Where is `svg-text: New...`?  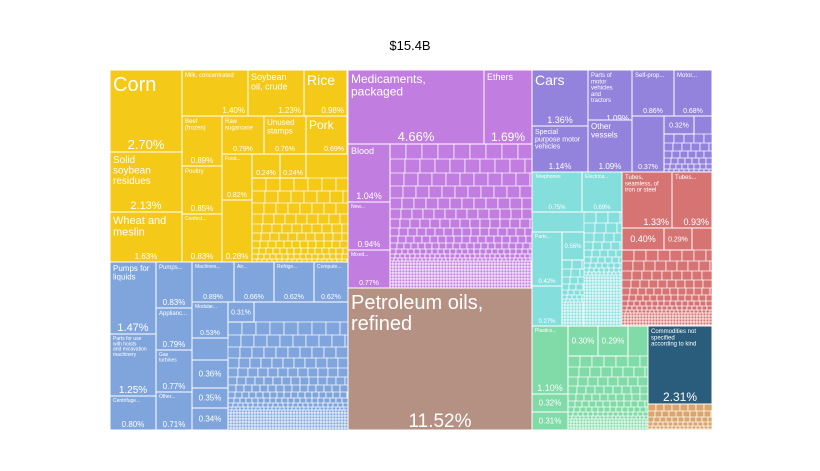 svg-text: New... is located at coordinates (358, 207).